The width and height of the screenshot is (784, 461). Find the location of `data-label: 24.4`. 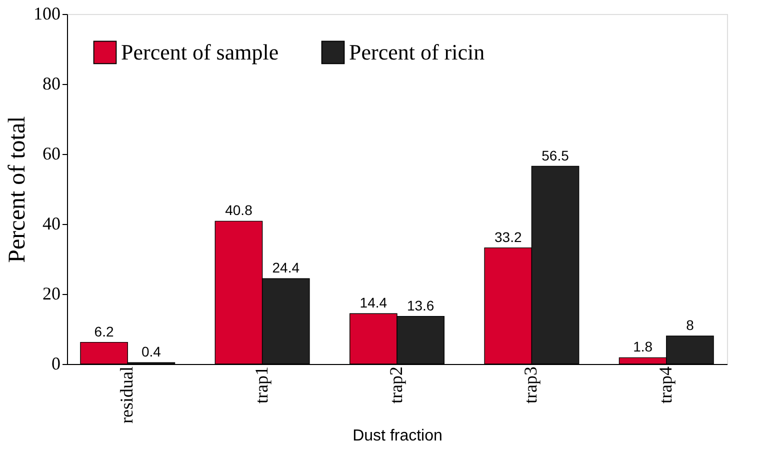

data-label: 24.4 is located at coordinates (286, 268).